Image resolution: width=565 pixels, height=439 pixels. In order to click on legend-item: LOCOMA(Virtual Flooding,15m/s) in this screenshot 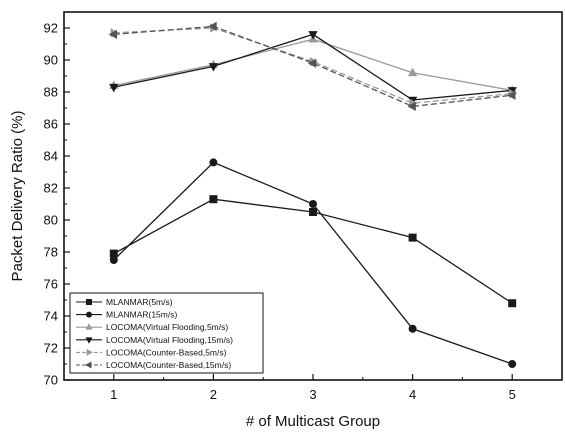, I will do `click(154, 340)`.